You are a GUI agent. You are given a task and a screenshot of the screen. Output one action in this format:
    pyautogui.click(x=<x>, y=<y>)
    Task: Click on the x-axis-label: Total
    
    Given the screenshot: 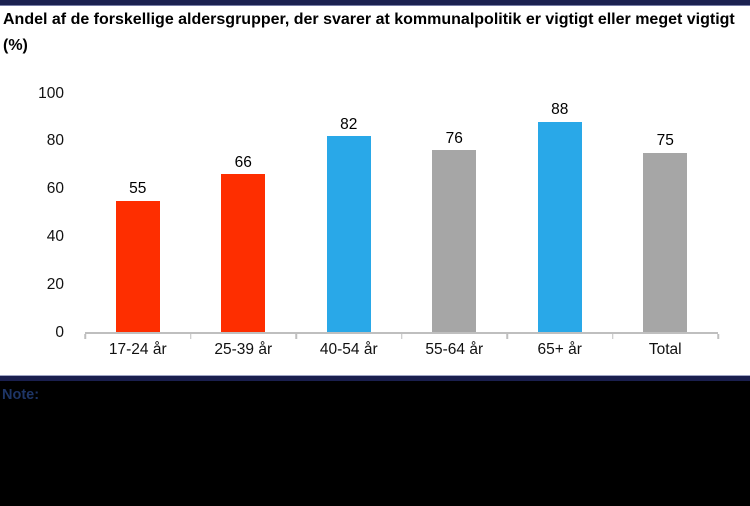 What is the action you would take?
    pyautogui.click(x=665, y=349)
    